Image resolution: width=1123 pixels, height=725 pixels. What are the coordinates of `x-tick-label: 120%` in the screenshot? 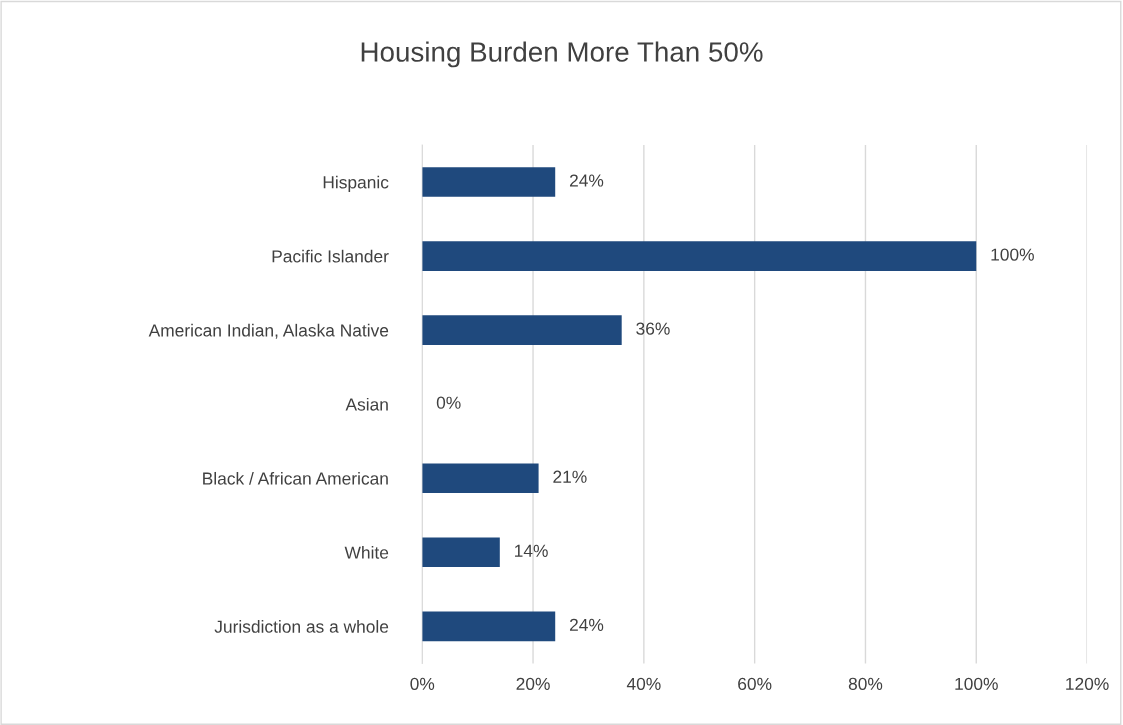 It's located at (1087, 684).